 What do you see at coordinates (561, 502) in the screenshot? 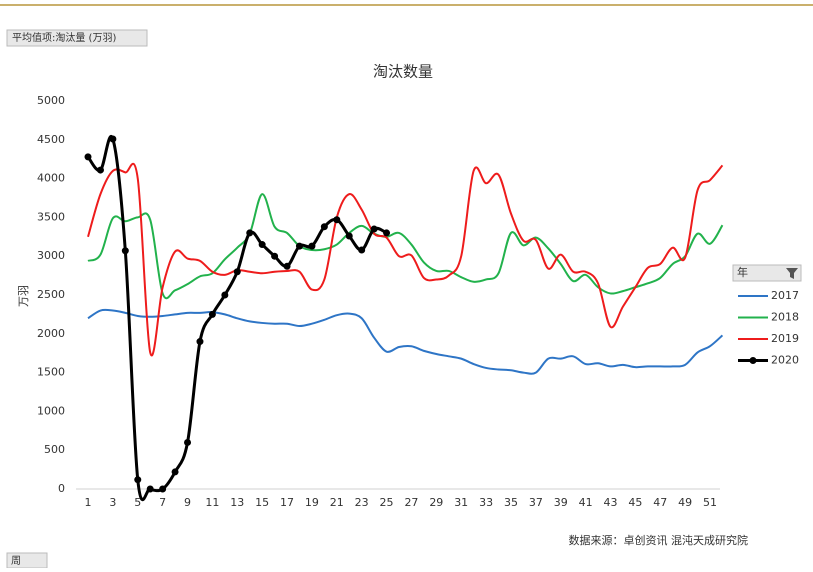
I see `x-tick-label: 39` at bounding box center [561, 502].